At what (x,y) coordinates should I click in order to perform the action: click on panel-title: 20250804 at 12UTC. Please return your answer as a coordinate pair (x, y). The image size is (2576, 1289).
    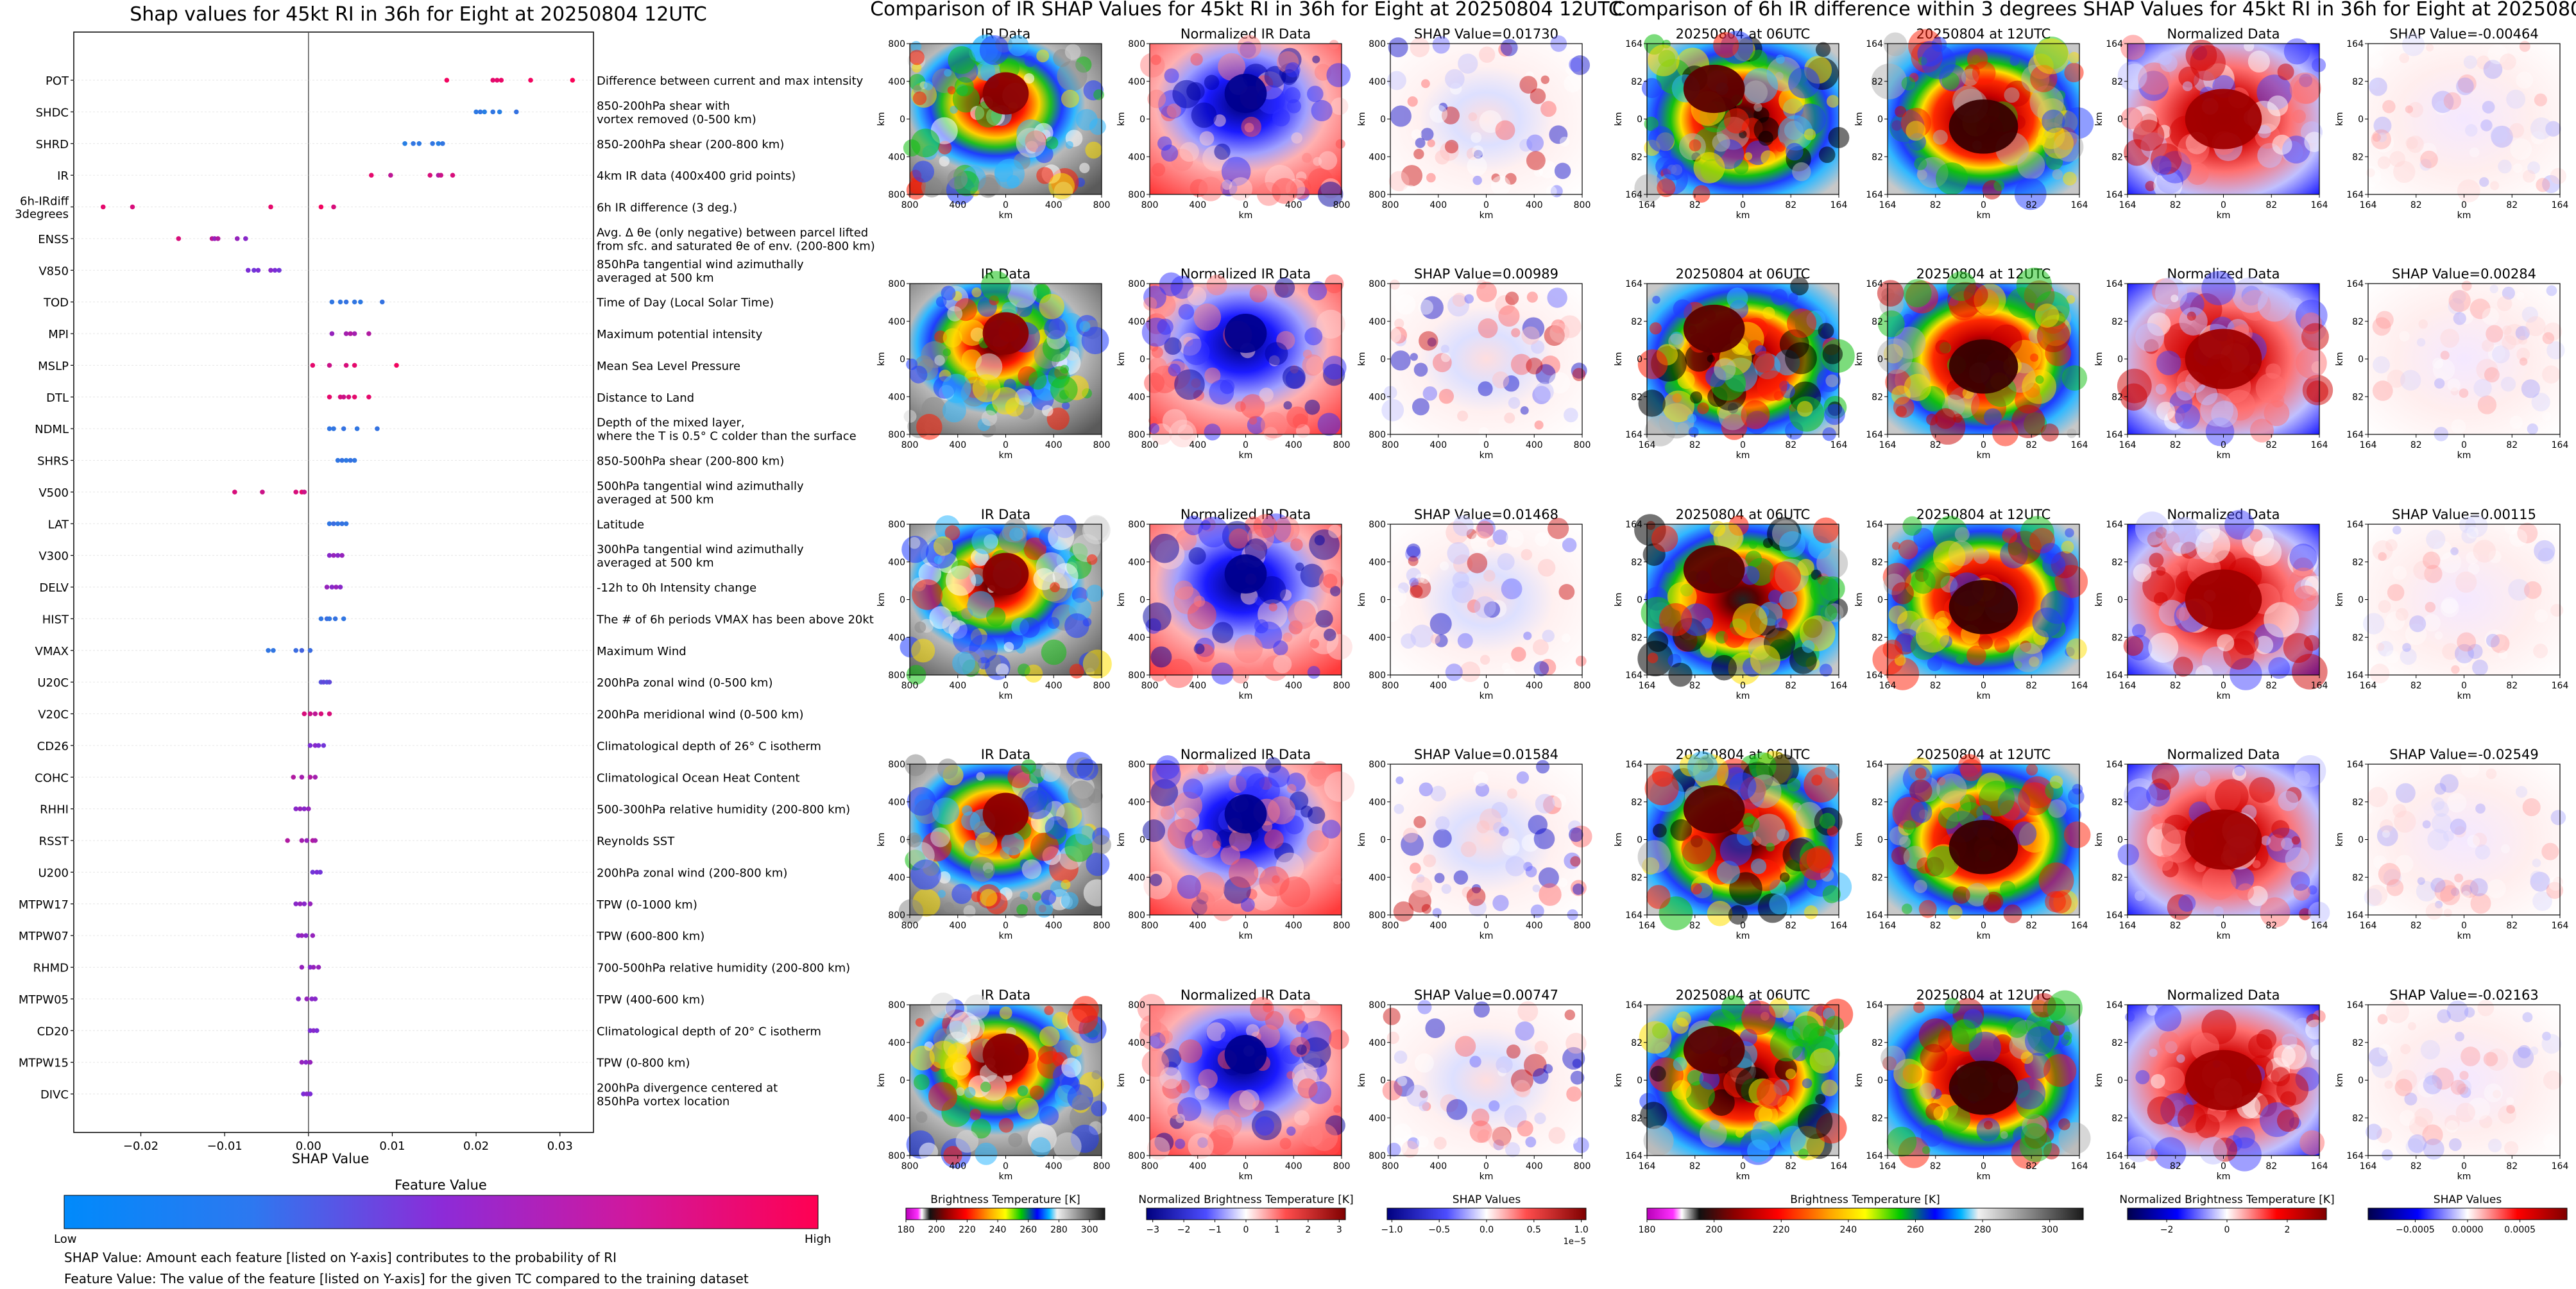
    Looking at the image, I should click on (1983, 995).